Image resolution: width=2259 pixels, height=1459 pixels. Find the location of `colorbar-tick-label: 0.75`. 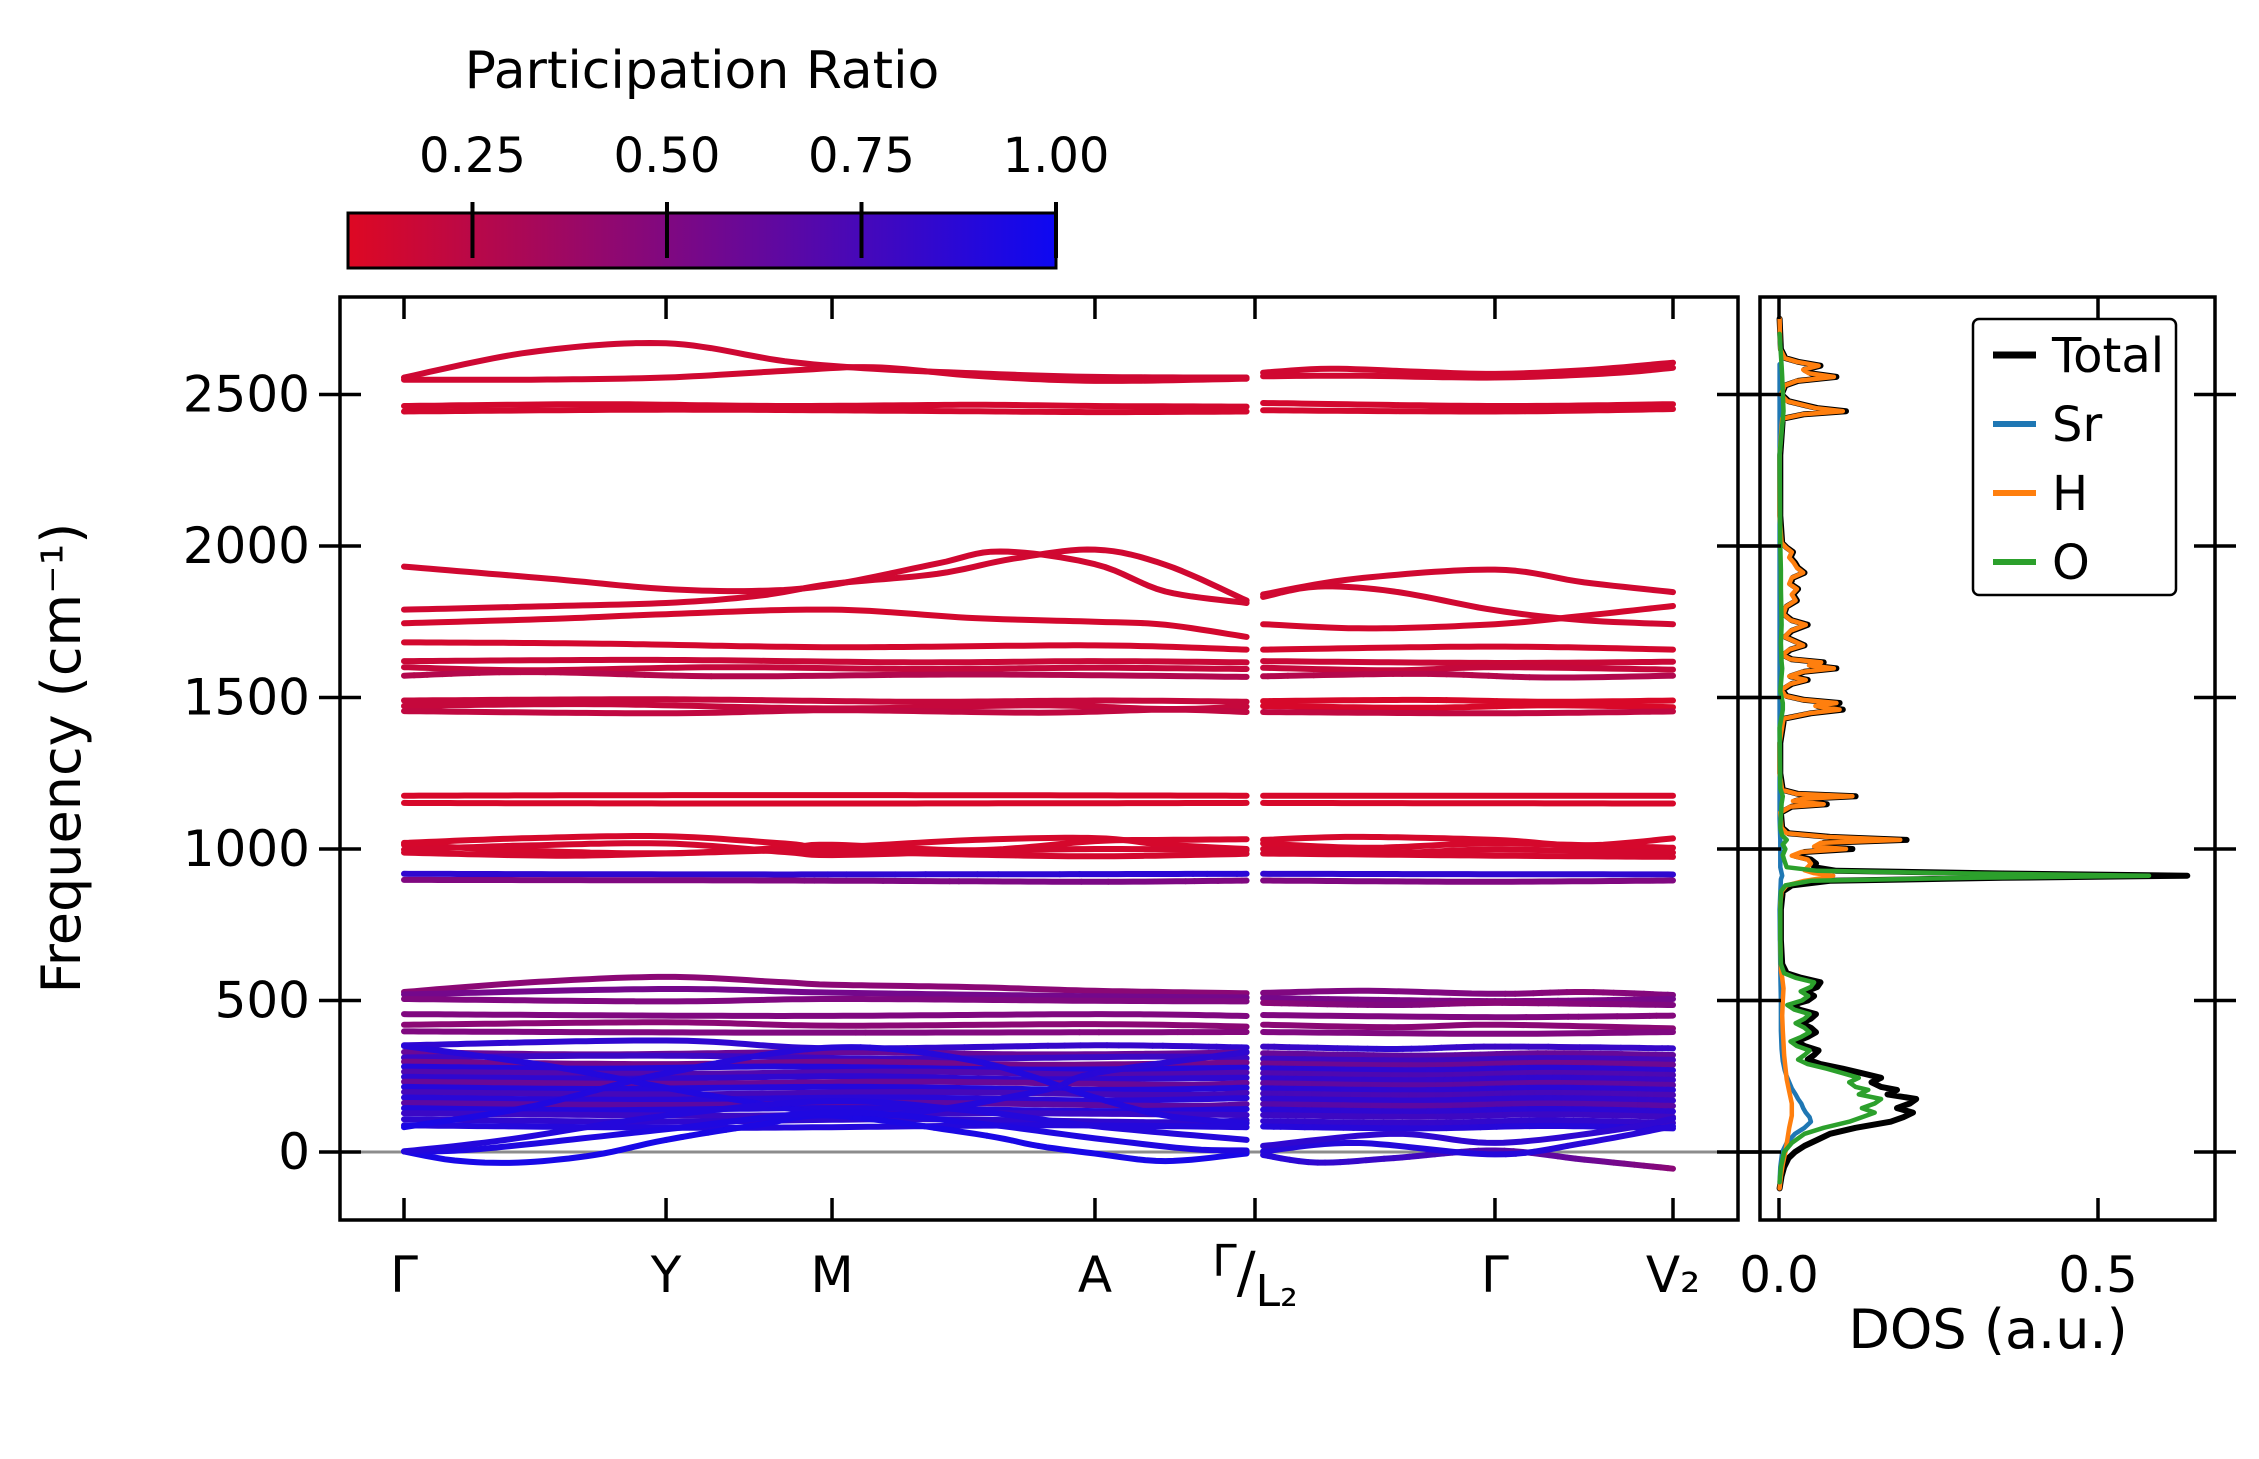

colorbar-tick-label: 0.75 is located at coordinates (861, 156).